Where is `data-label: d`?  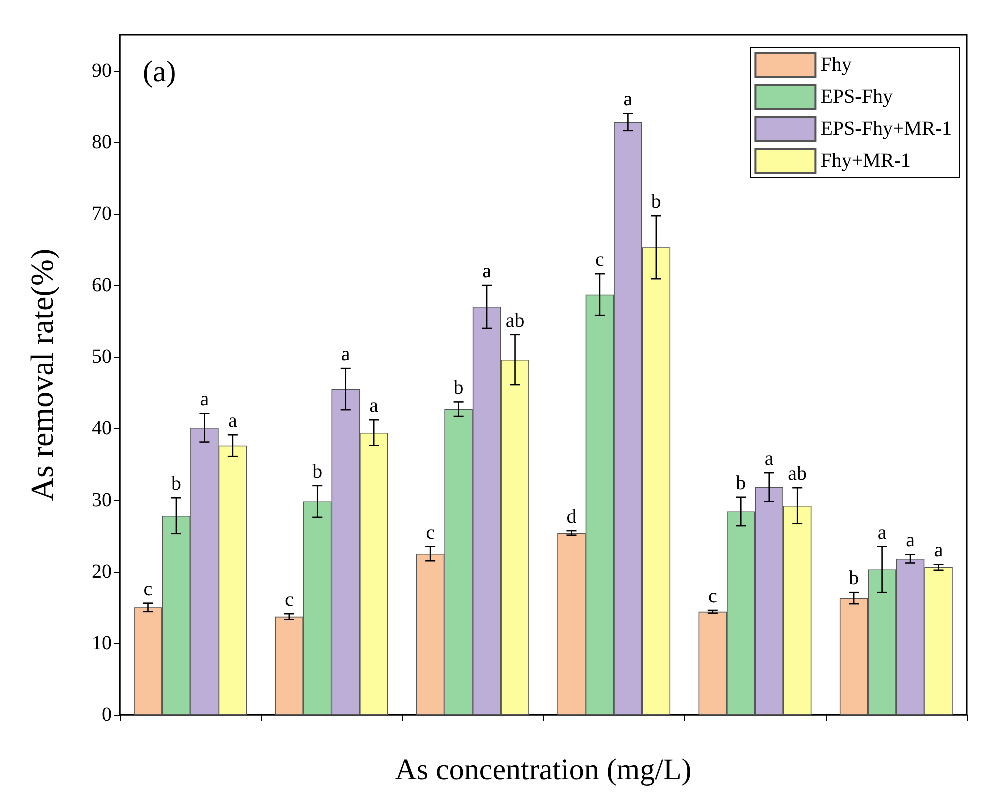 data-label: d is located at coordinates (571, 517).